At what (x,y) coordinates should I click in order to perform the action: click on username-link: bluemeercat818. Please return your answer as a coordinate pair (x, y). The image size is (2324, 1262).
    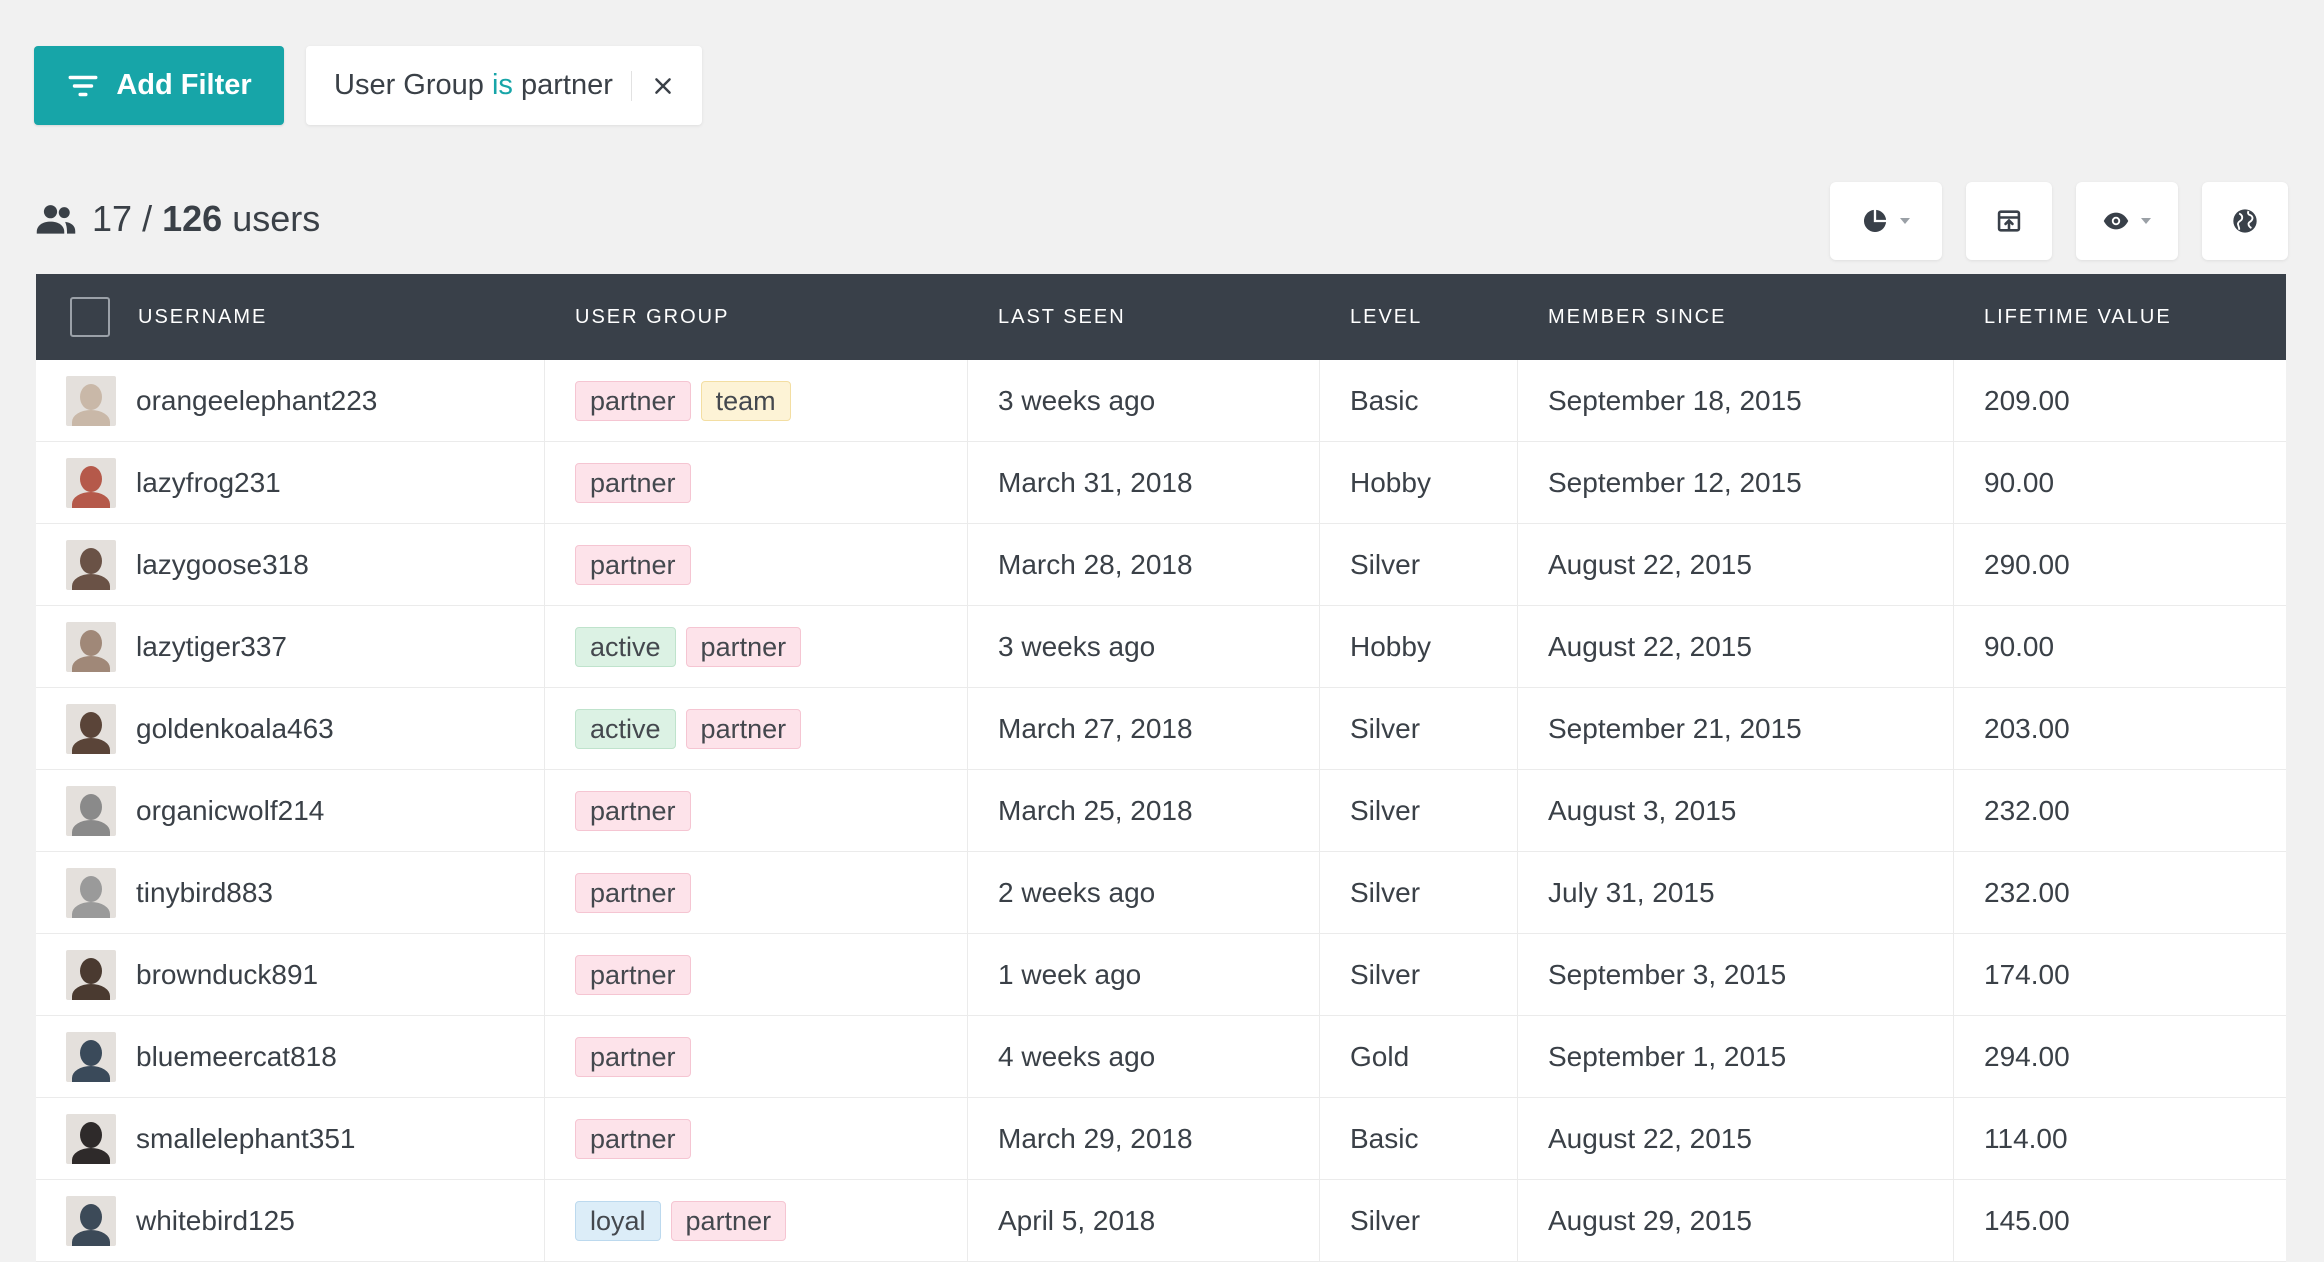
    Looking at the image, I should click on (236, 1056).